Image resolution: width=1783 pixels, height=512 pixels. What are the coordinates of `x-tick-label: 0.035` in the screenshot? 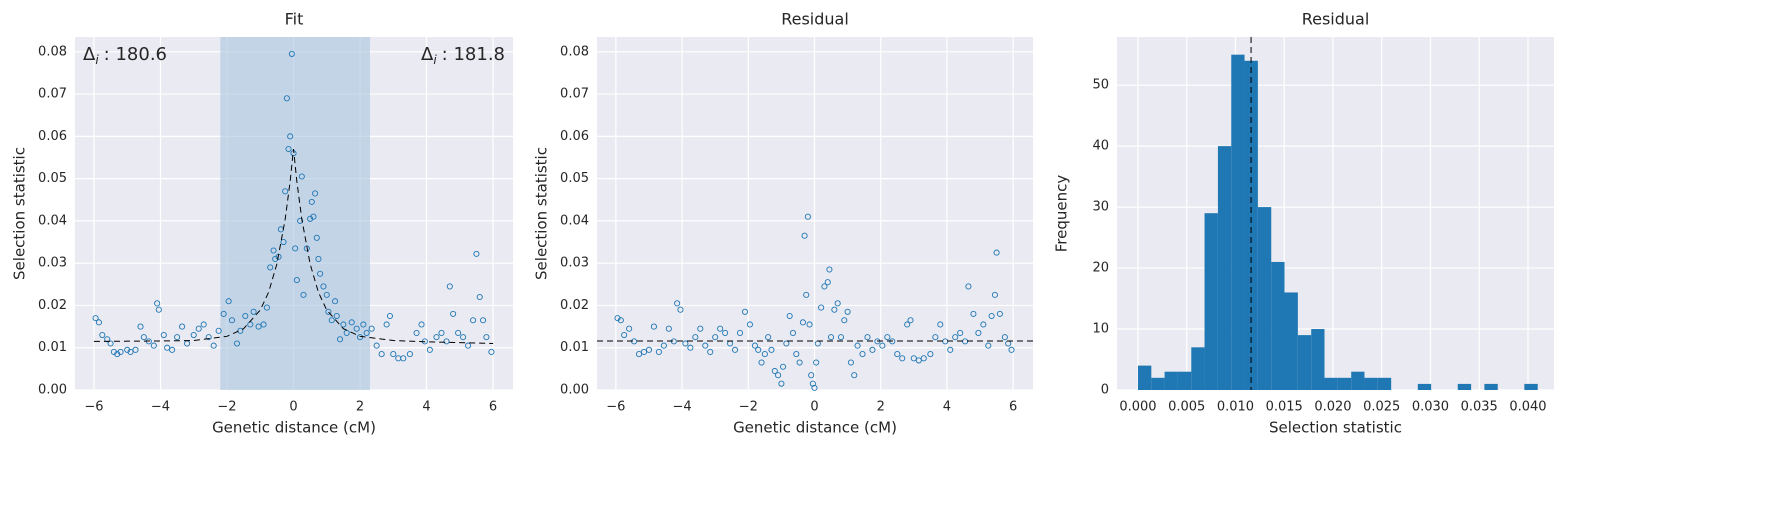 It's located at (1479, 407).